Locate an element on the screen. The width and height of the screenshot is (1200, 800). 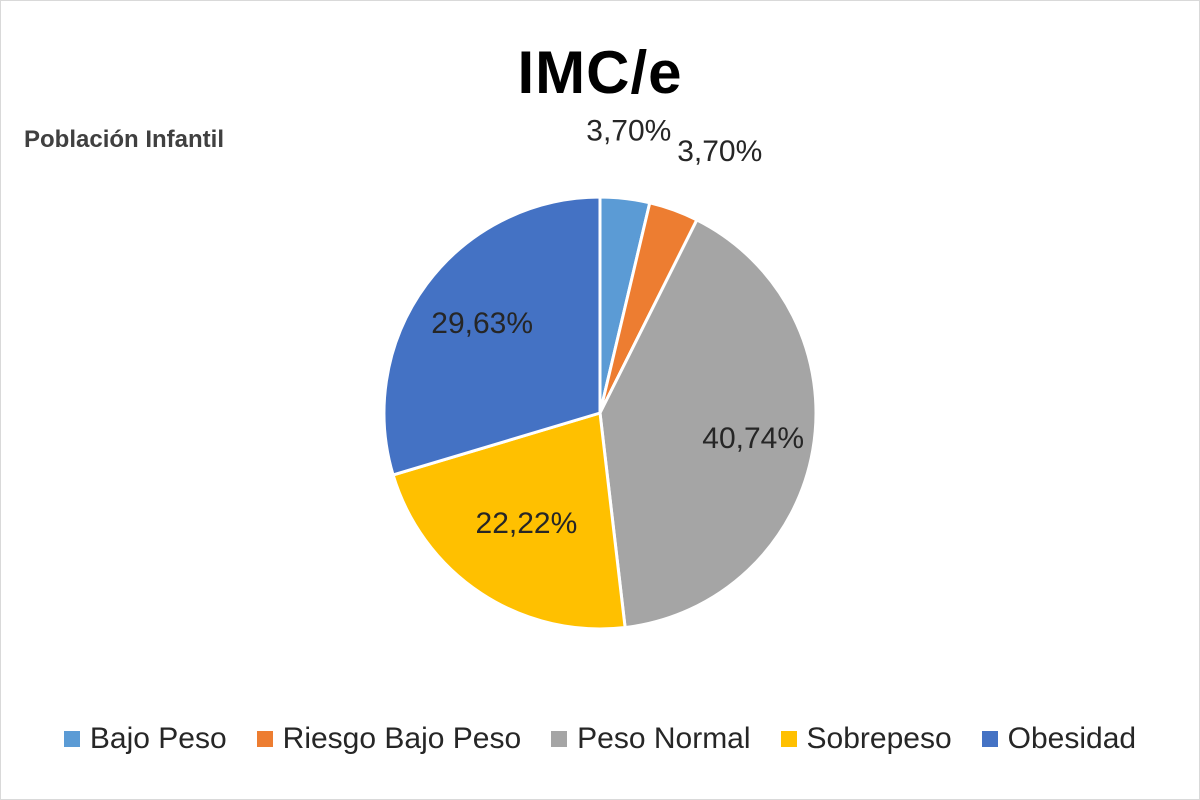
legend-item-sobrepeso: Sobrepeso is located at coordinates (866, 739).